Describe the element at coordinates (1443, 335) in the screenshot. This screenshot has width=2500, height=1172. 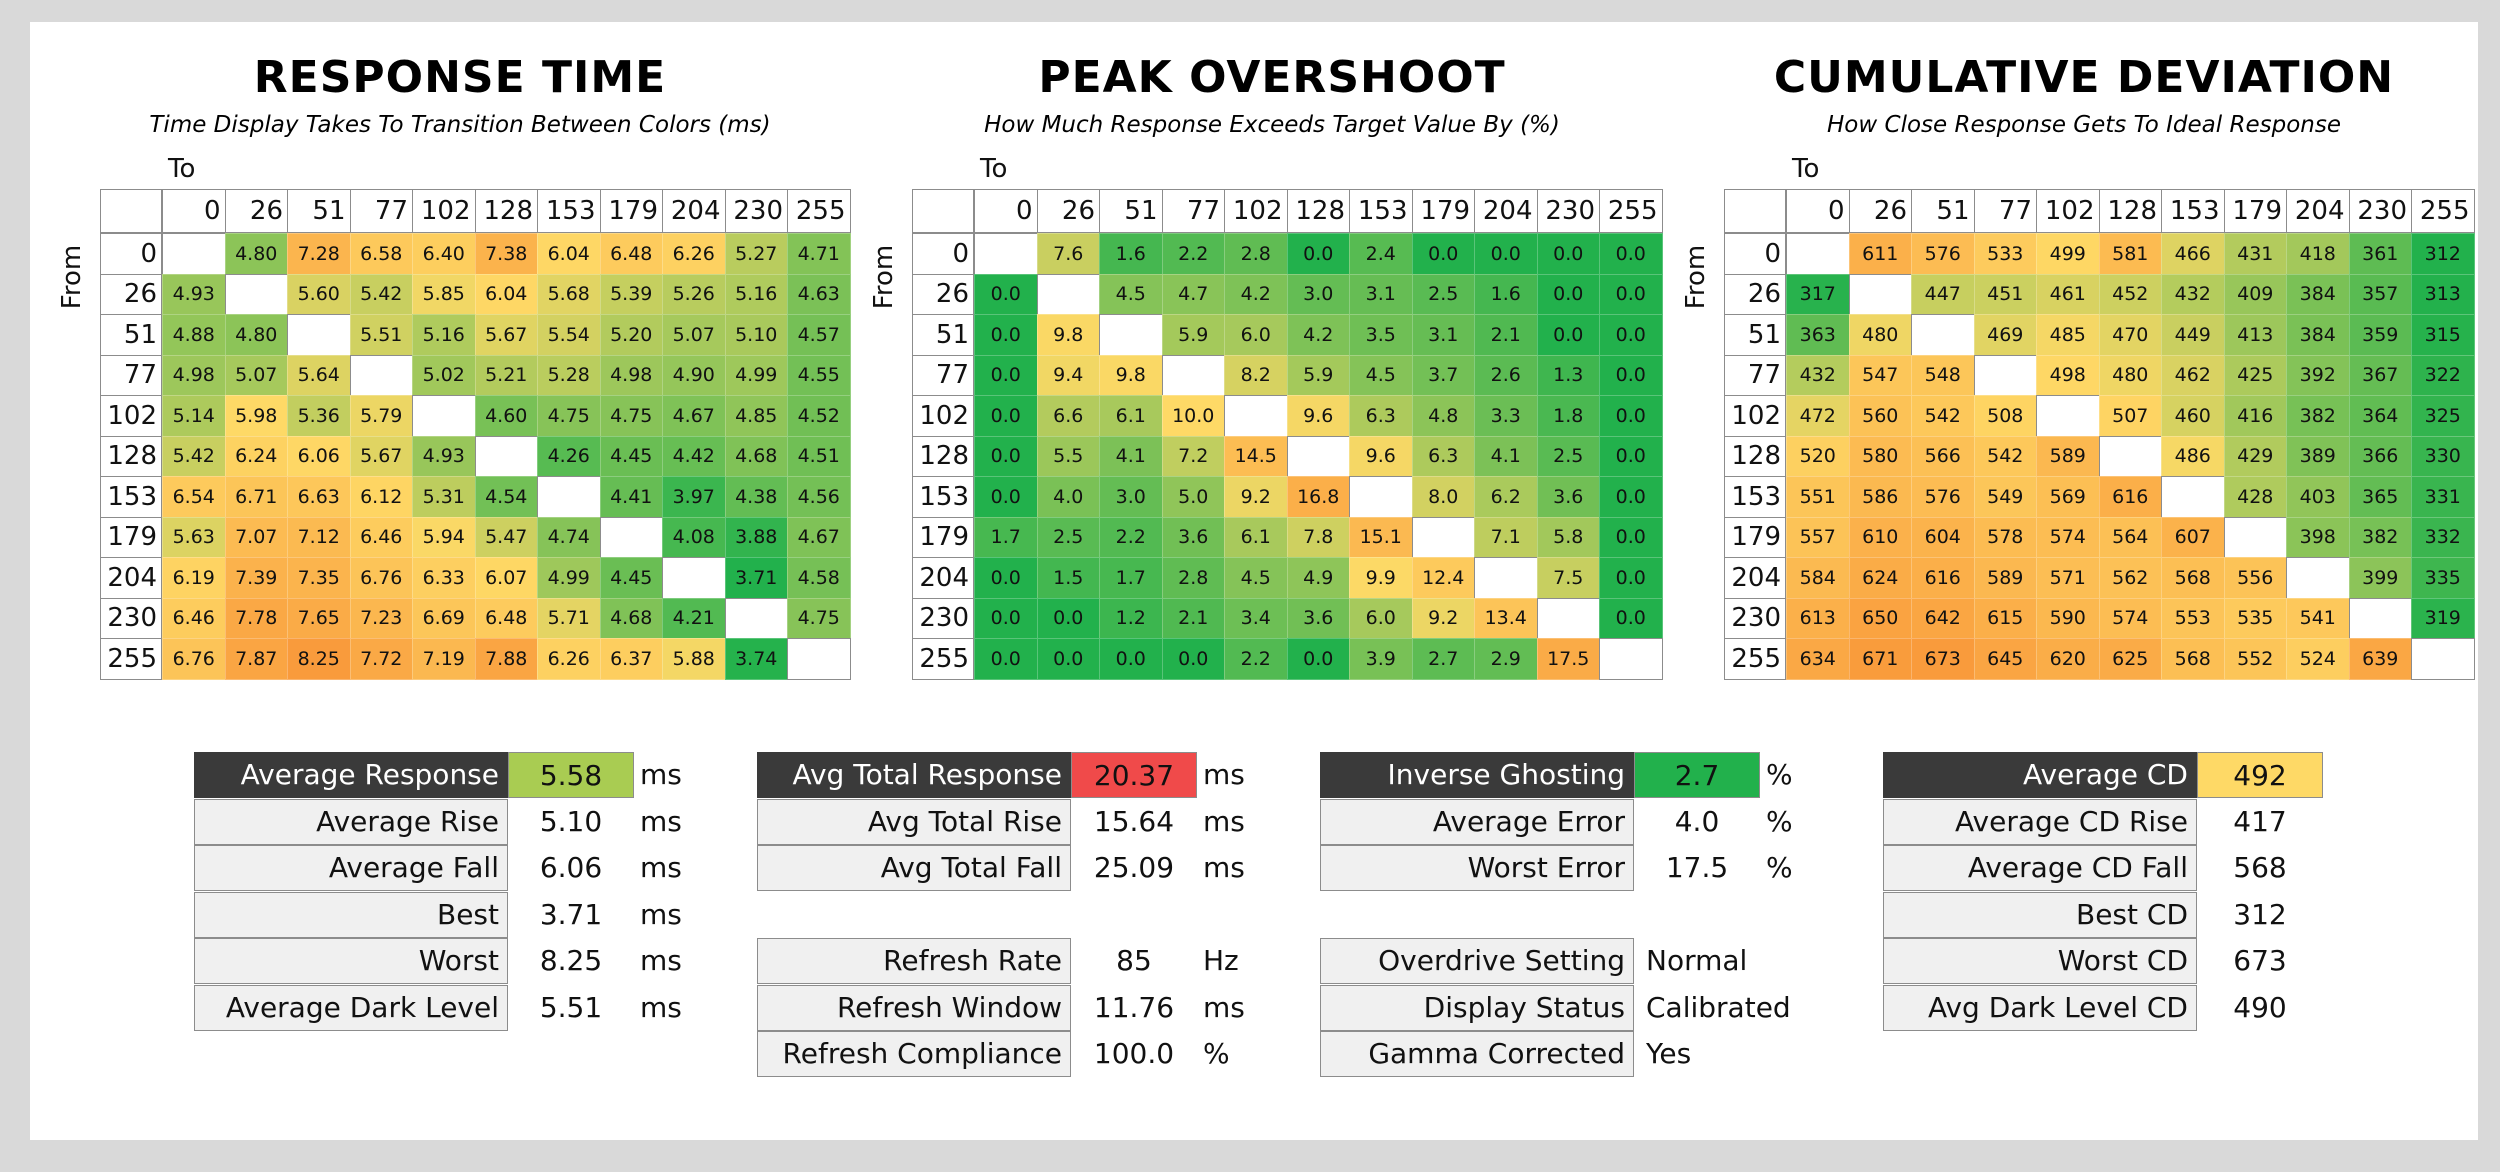
I see `heatmap-cell: 3.1` at that location.